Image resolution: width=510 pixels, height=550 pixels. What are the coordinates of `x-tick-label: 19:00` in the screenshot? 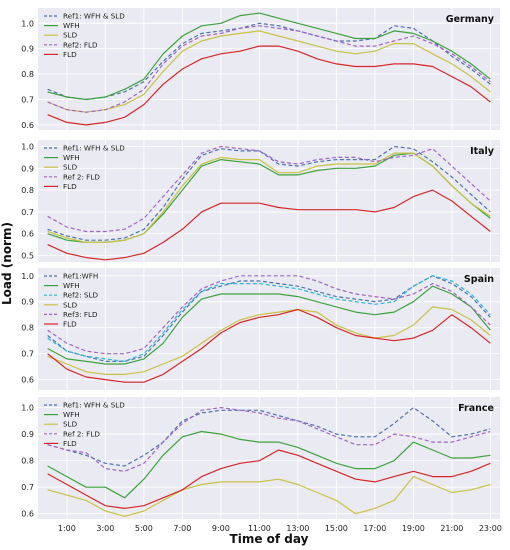 It's located at (413, 528).